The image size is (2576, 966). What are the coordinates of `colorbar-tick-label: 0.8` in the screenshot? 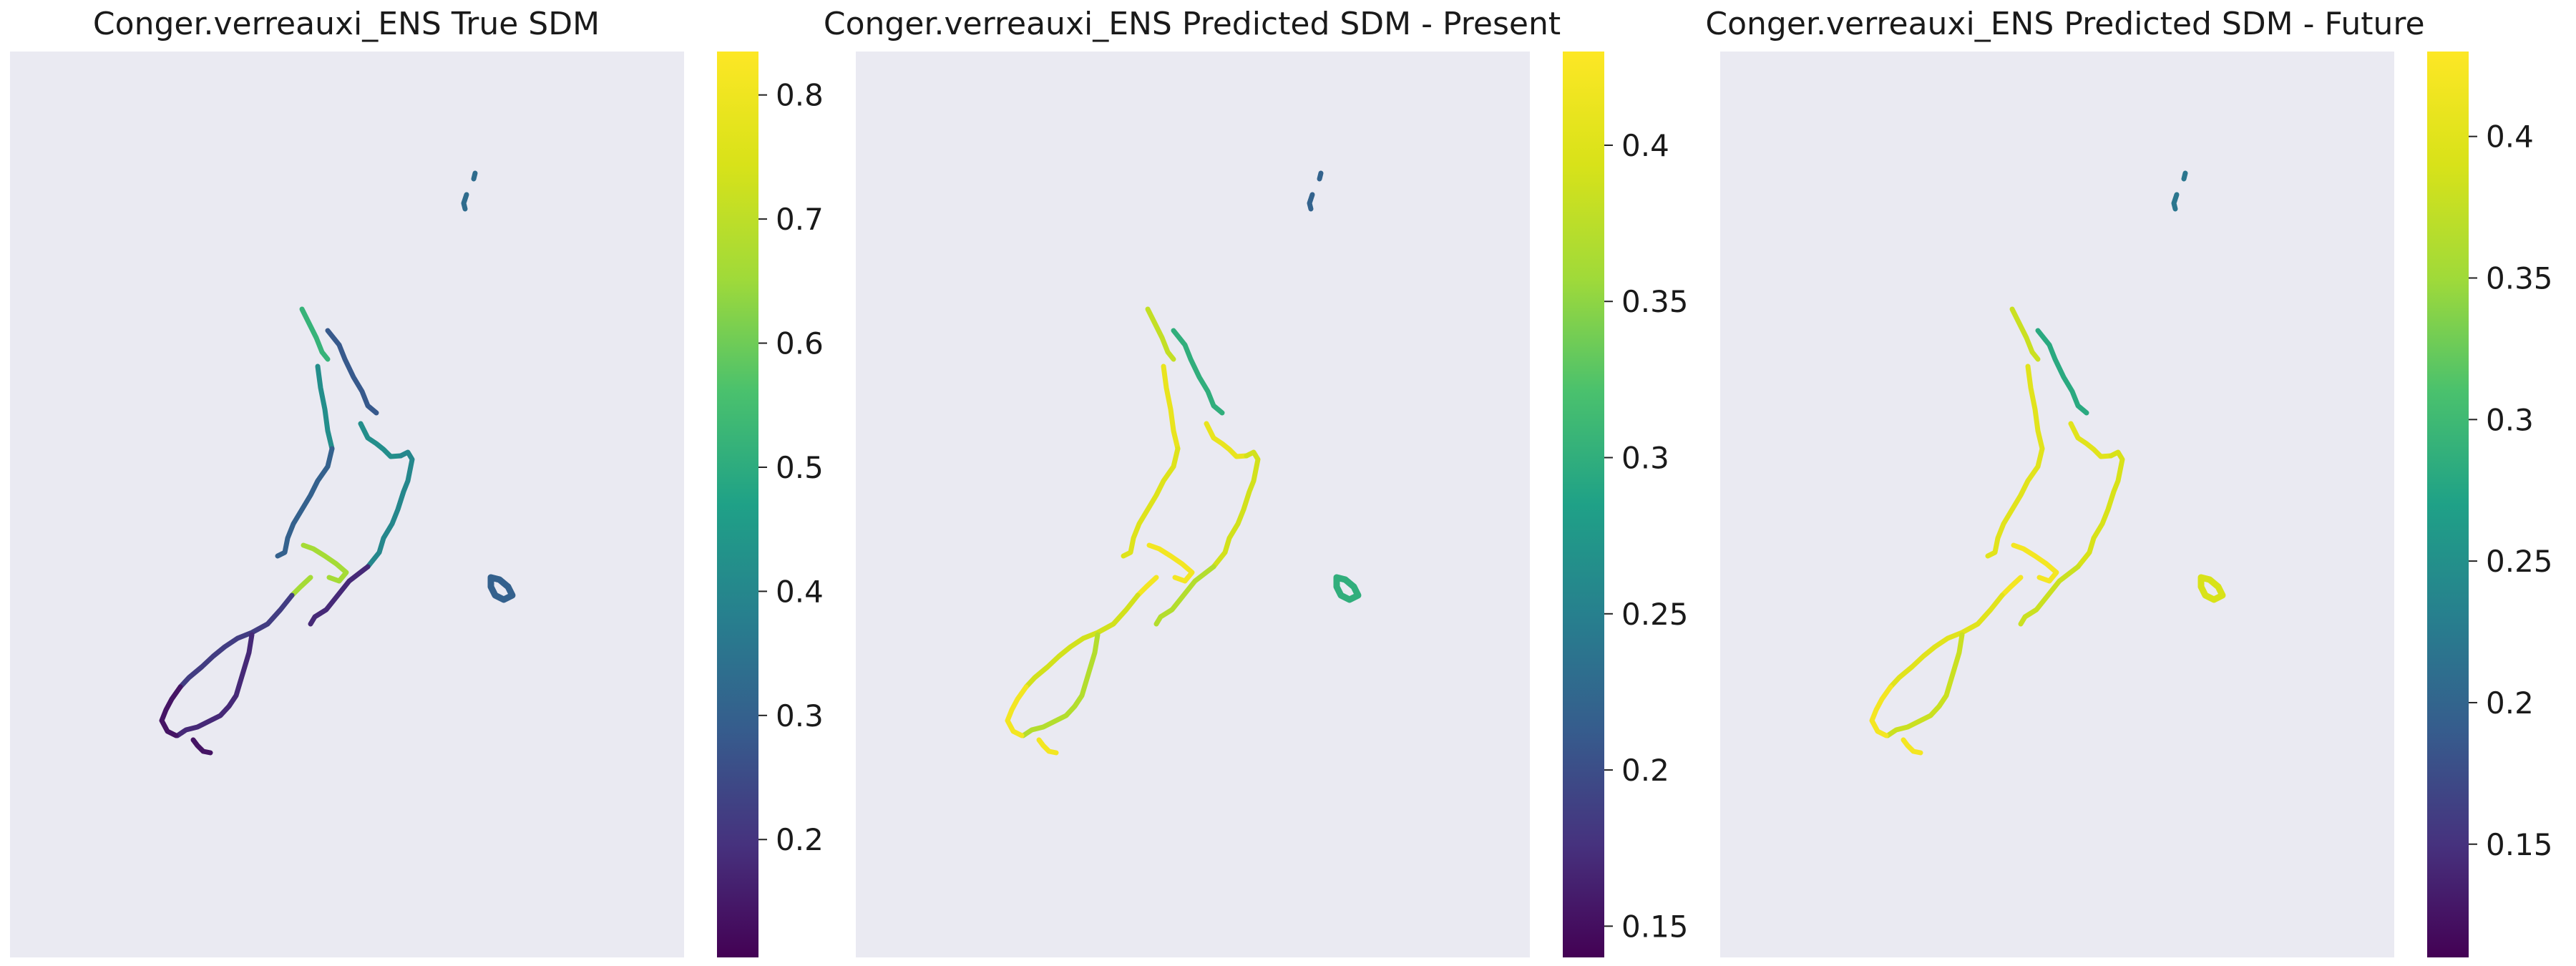 It's located at (800, 95).